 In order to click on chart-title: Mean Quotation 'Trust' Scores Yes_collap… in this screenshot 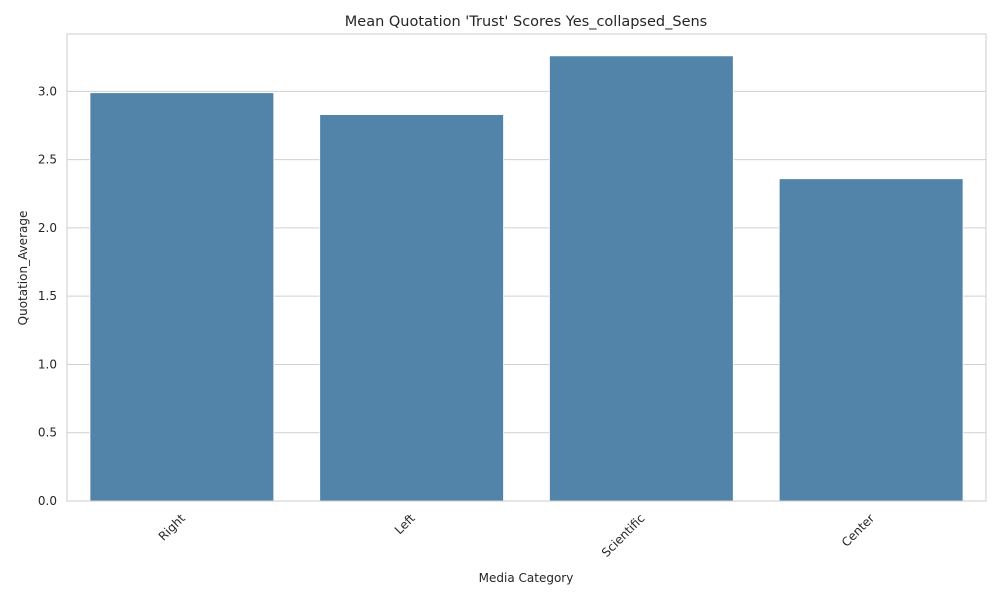, I will do `click(526, 22)`.